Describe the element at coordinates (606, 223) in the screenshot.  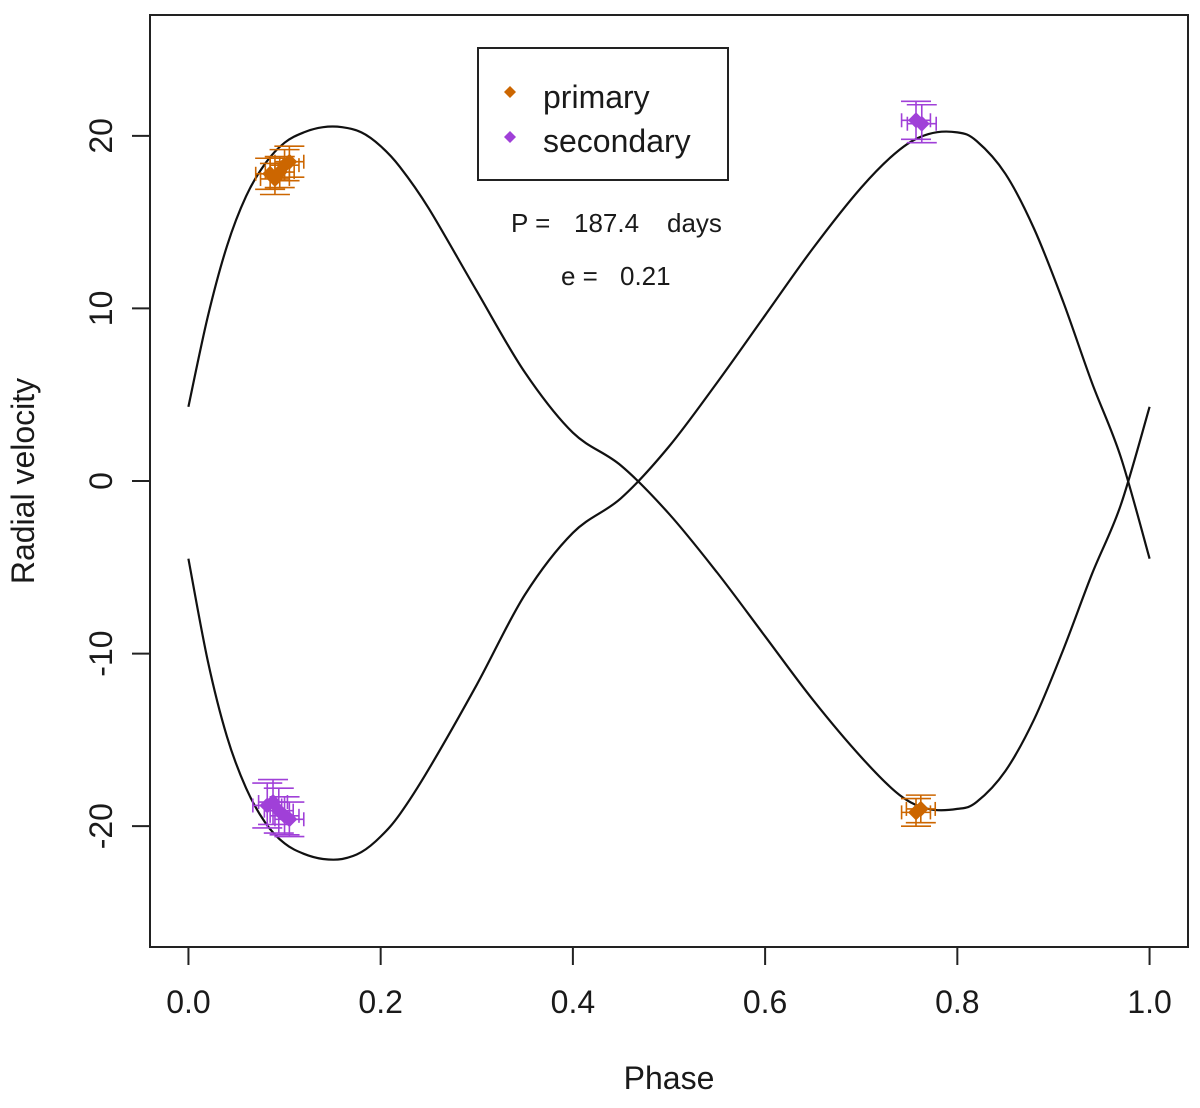
I see `period-value: 187.4` at that location.